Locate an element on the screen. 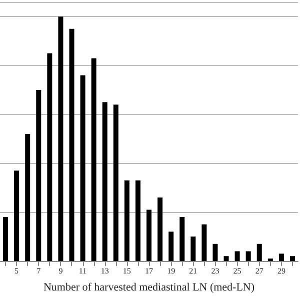 The height and width of the screenshot is (300, 300). x-tick-label: 15 is located at coordinates (126, 271).